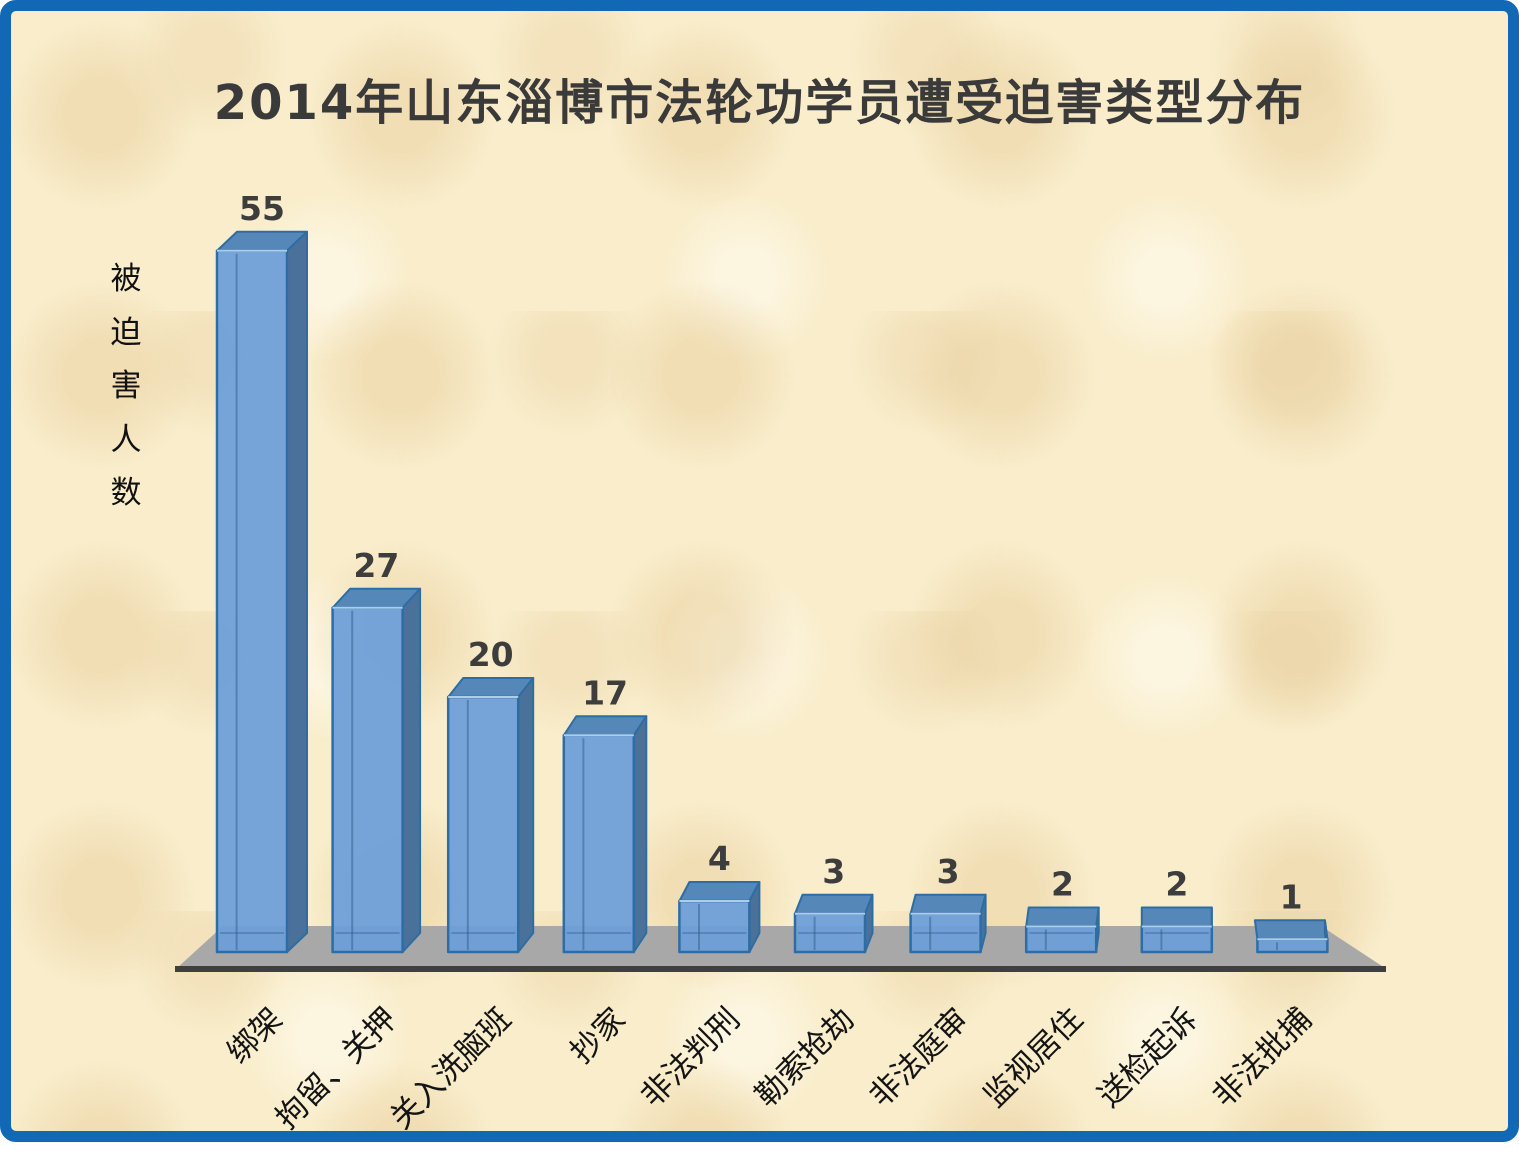  Describe the element at coordinates (719, 858) in the screenshot. I see `value-label: 4` at that location.